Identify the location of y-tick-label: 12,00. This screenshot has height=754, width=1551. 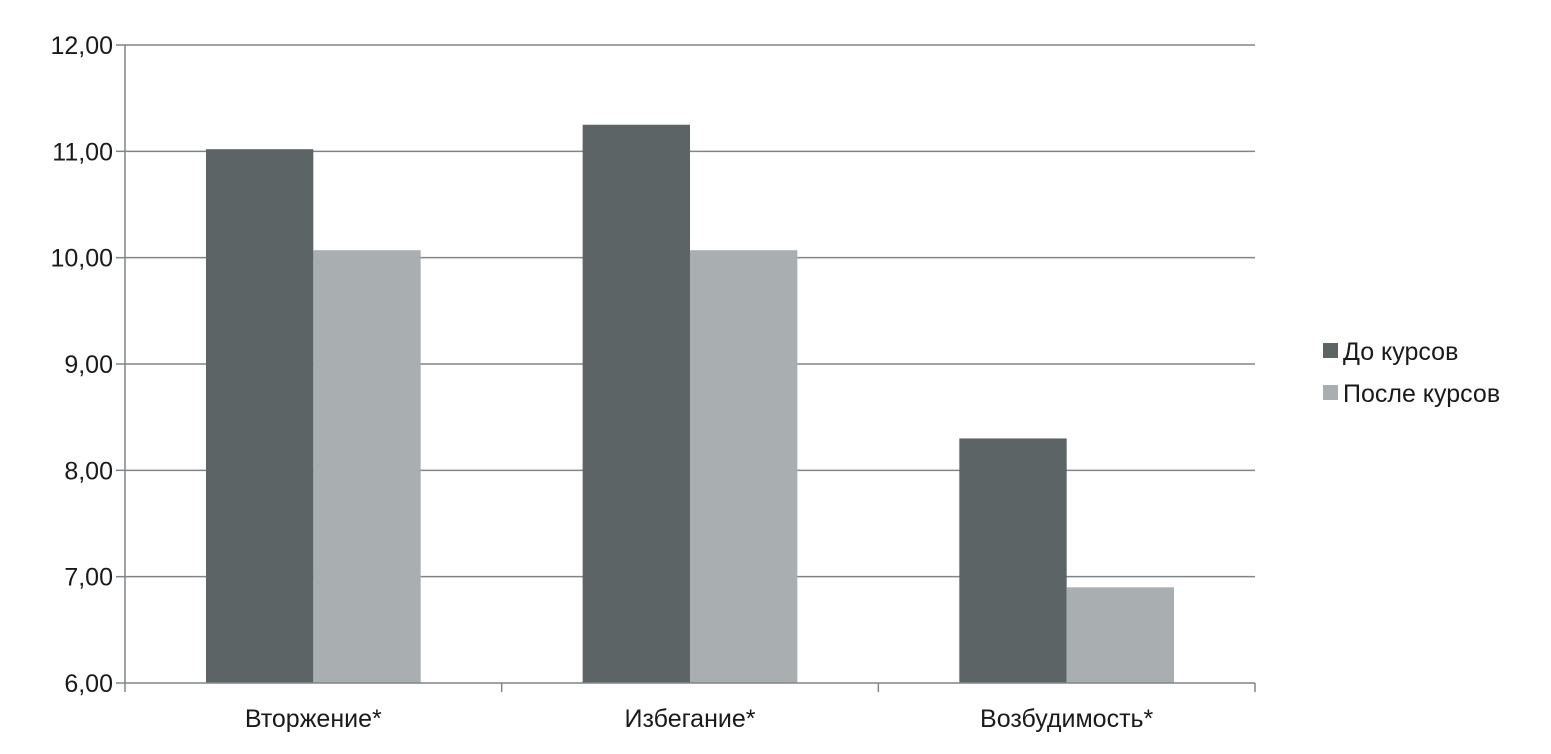
(81, 46).